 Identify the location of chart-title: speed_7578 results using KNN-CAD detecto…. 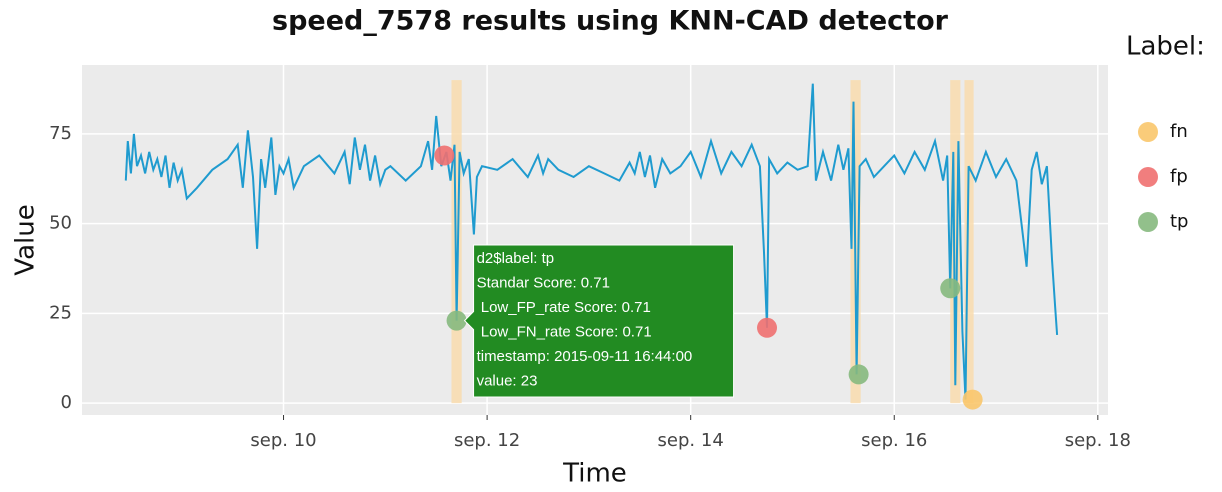
(610, 21).